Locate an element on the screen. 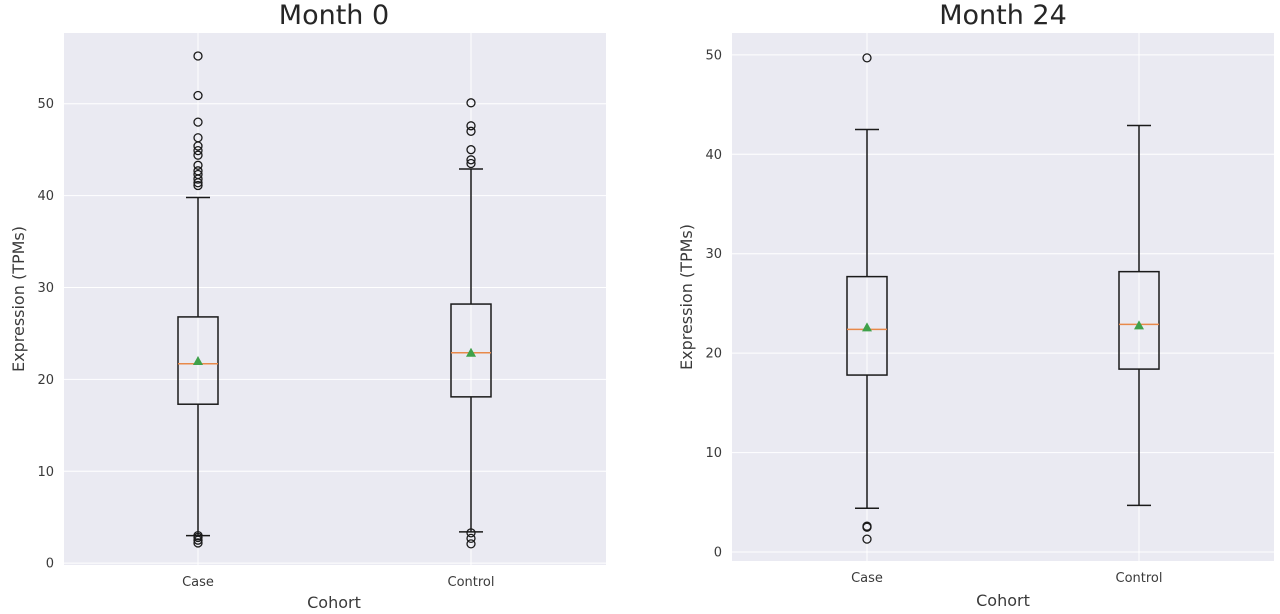 This screenshot has width=1280, height=614. chart-0-box-0-mean-marker is located at coordinates (198, 361).